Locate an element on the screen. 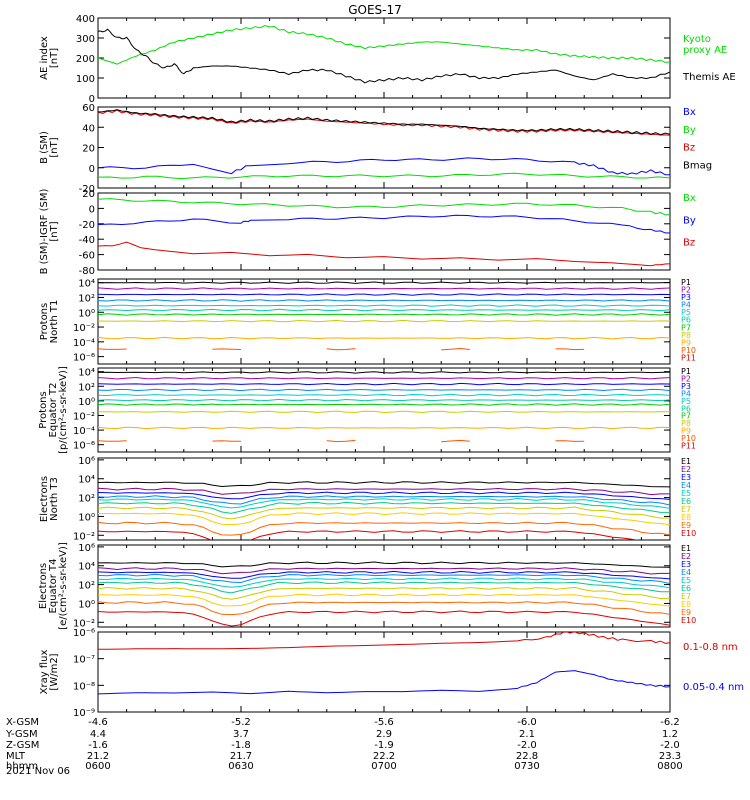  channel-line-e8 is located at coordinates (384, 600).